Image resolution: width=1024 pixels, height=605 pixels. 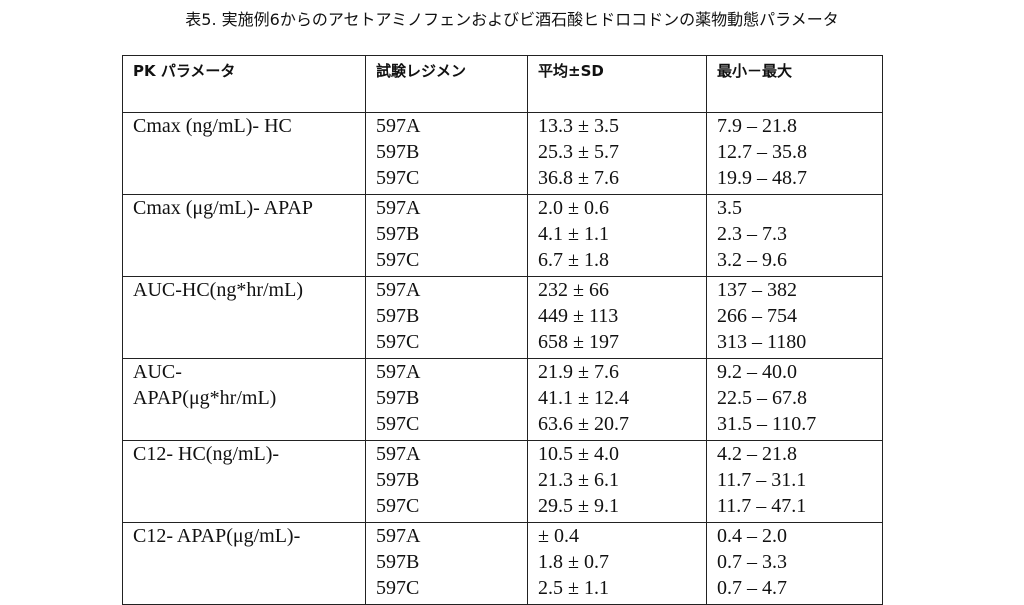 What do you see at coordinates (757, 454) in the screenshot?
I see `min-max-text: 4.2 – 21.8` at bounding box center [757, 454].